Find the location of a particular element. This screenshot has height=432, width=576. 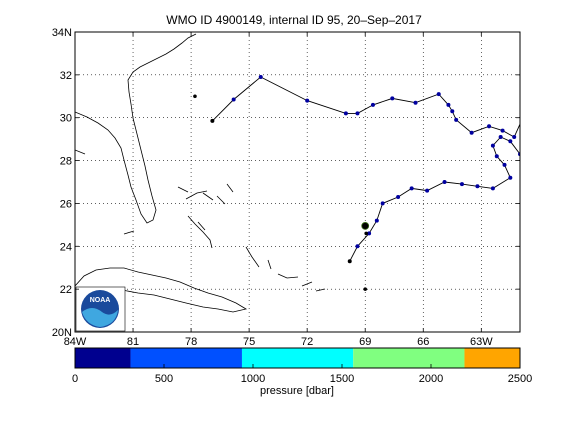

pressure-colorbar: 0 500 1000 1500 2000 2500 pressure [dbar] is located at coordinates (302, 372).